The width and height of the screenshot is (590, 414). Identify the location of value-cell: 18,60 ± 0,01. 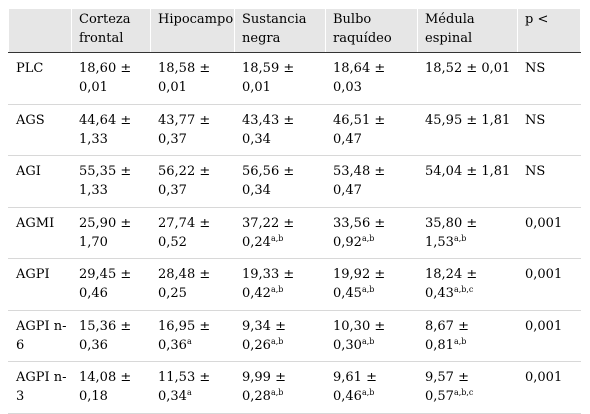
(111, 78).